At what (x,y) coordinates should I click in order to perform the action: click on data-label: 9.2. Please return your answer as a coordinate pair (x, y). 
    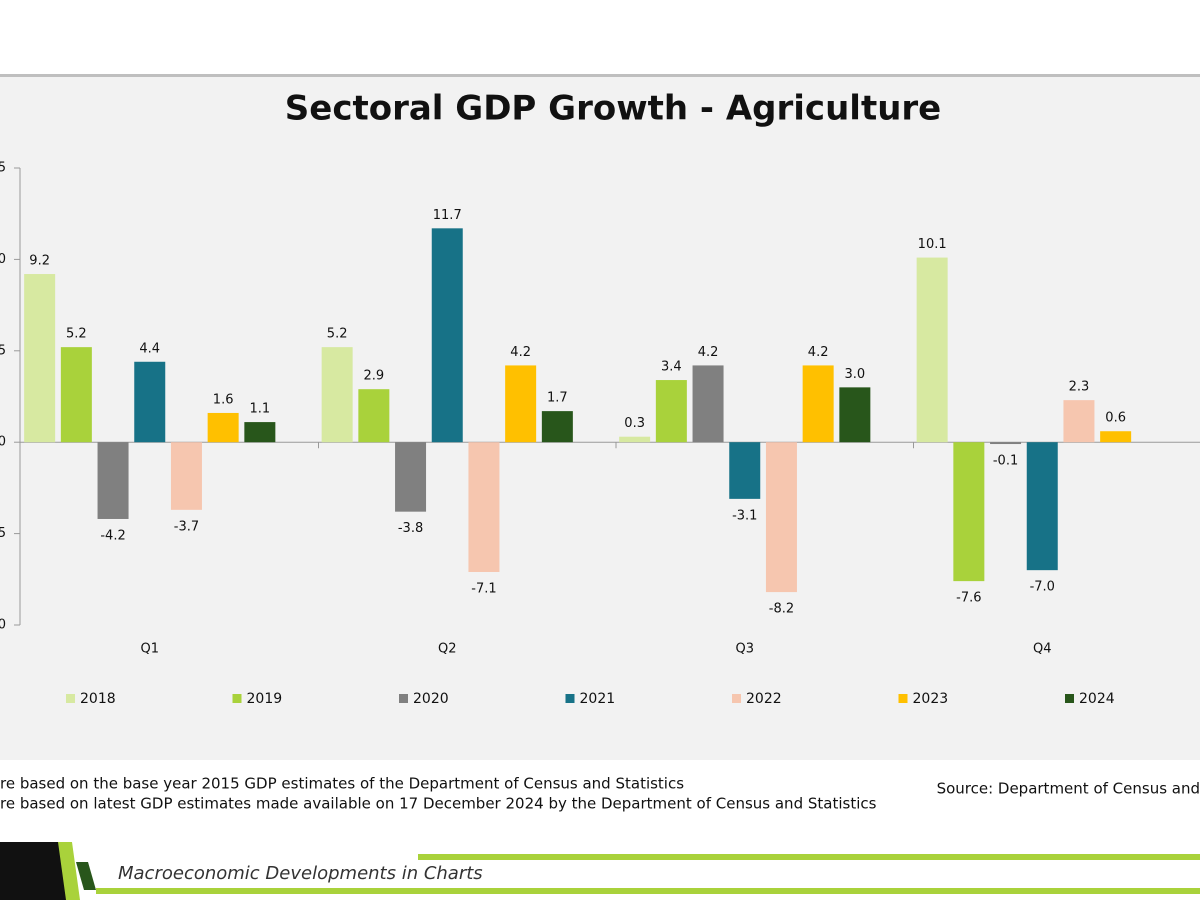
    Looking at the image, I should click on (39, 261).